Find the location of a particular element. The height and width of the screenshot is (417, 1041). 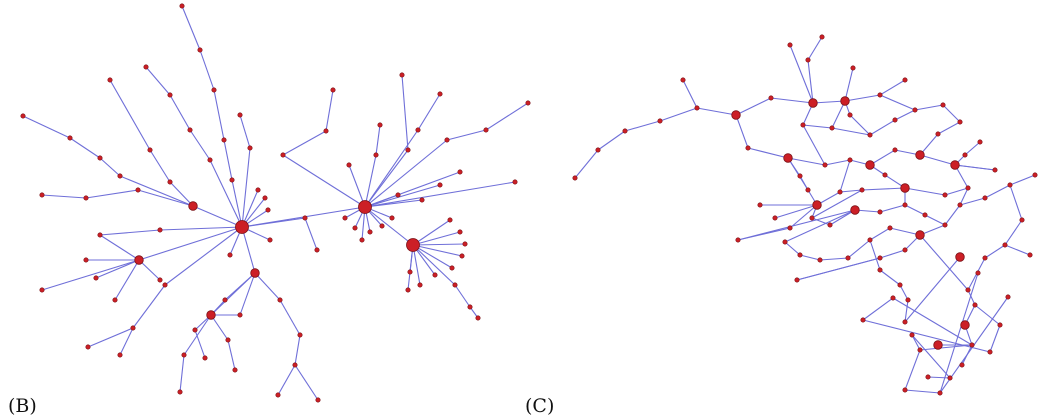

hub-node is located at coordinates (242, 227).